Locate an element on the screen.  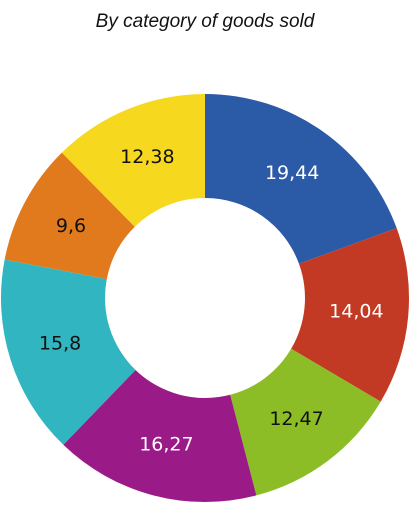
value-label: 16,27 is located at coordinates (166, 445).